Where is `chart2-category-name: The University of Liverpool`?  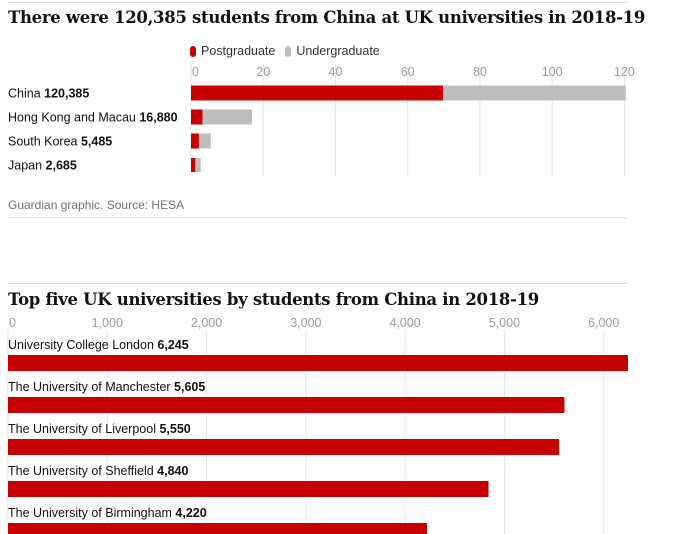
chart2-category-name: The University of Liverpool is located at coordinates (83, 429).